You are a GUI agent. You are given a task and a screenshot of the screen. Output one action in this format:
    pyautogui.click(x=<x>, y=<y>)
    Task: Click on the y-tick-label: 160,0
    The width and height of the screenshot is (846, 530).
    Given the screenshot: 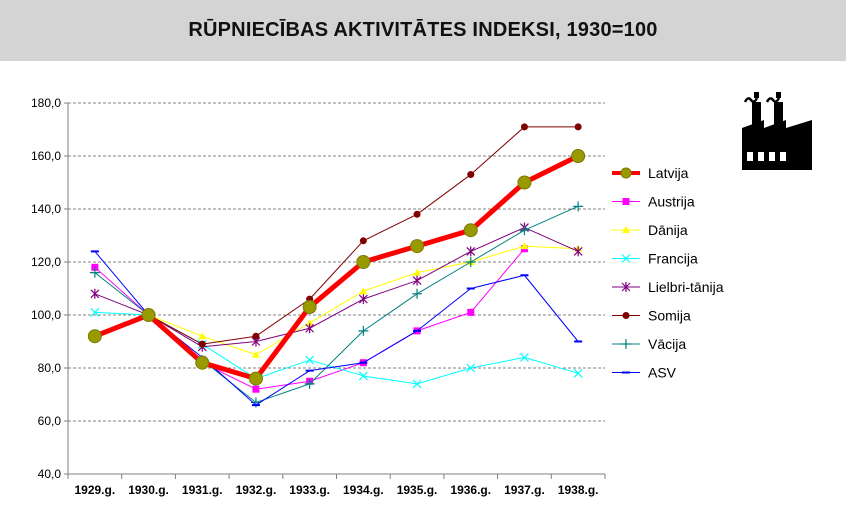 What is the action you would take?
    pyautogui.click(x=46, y=156)
    